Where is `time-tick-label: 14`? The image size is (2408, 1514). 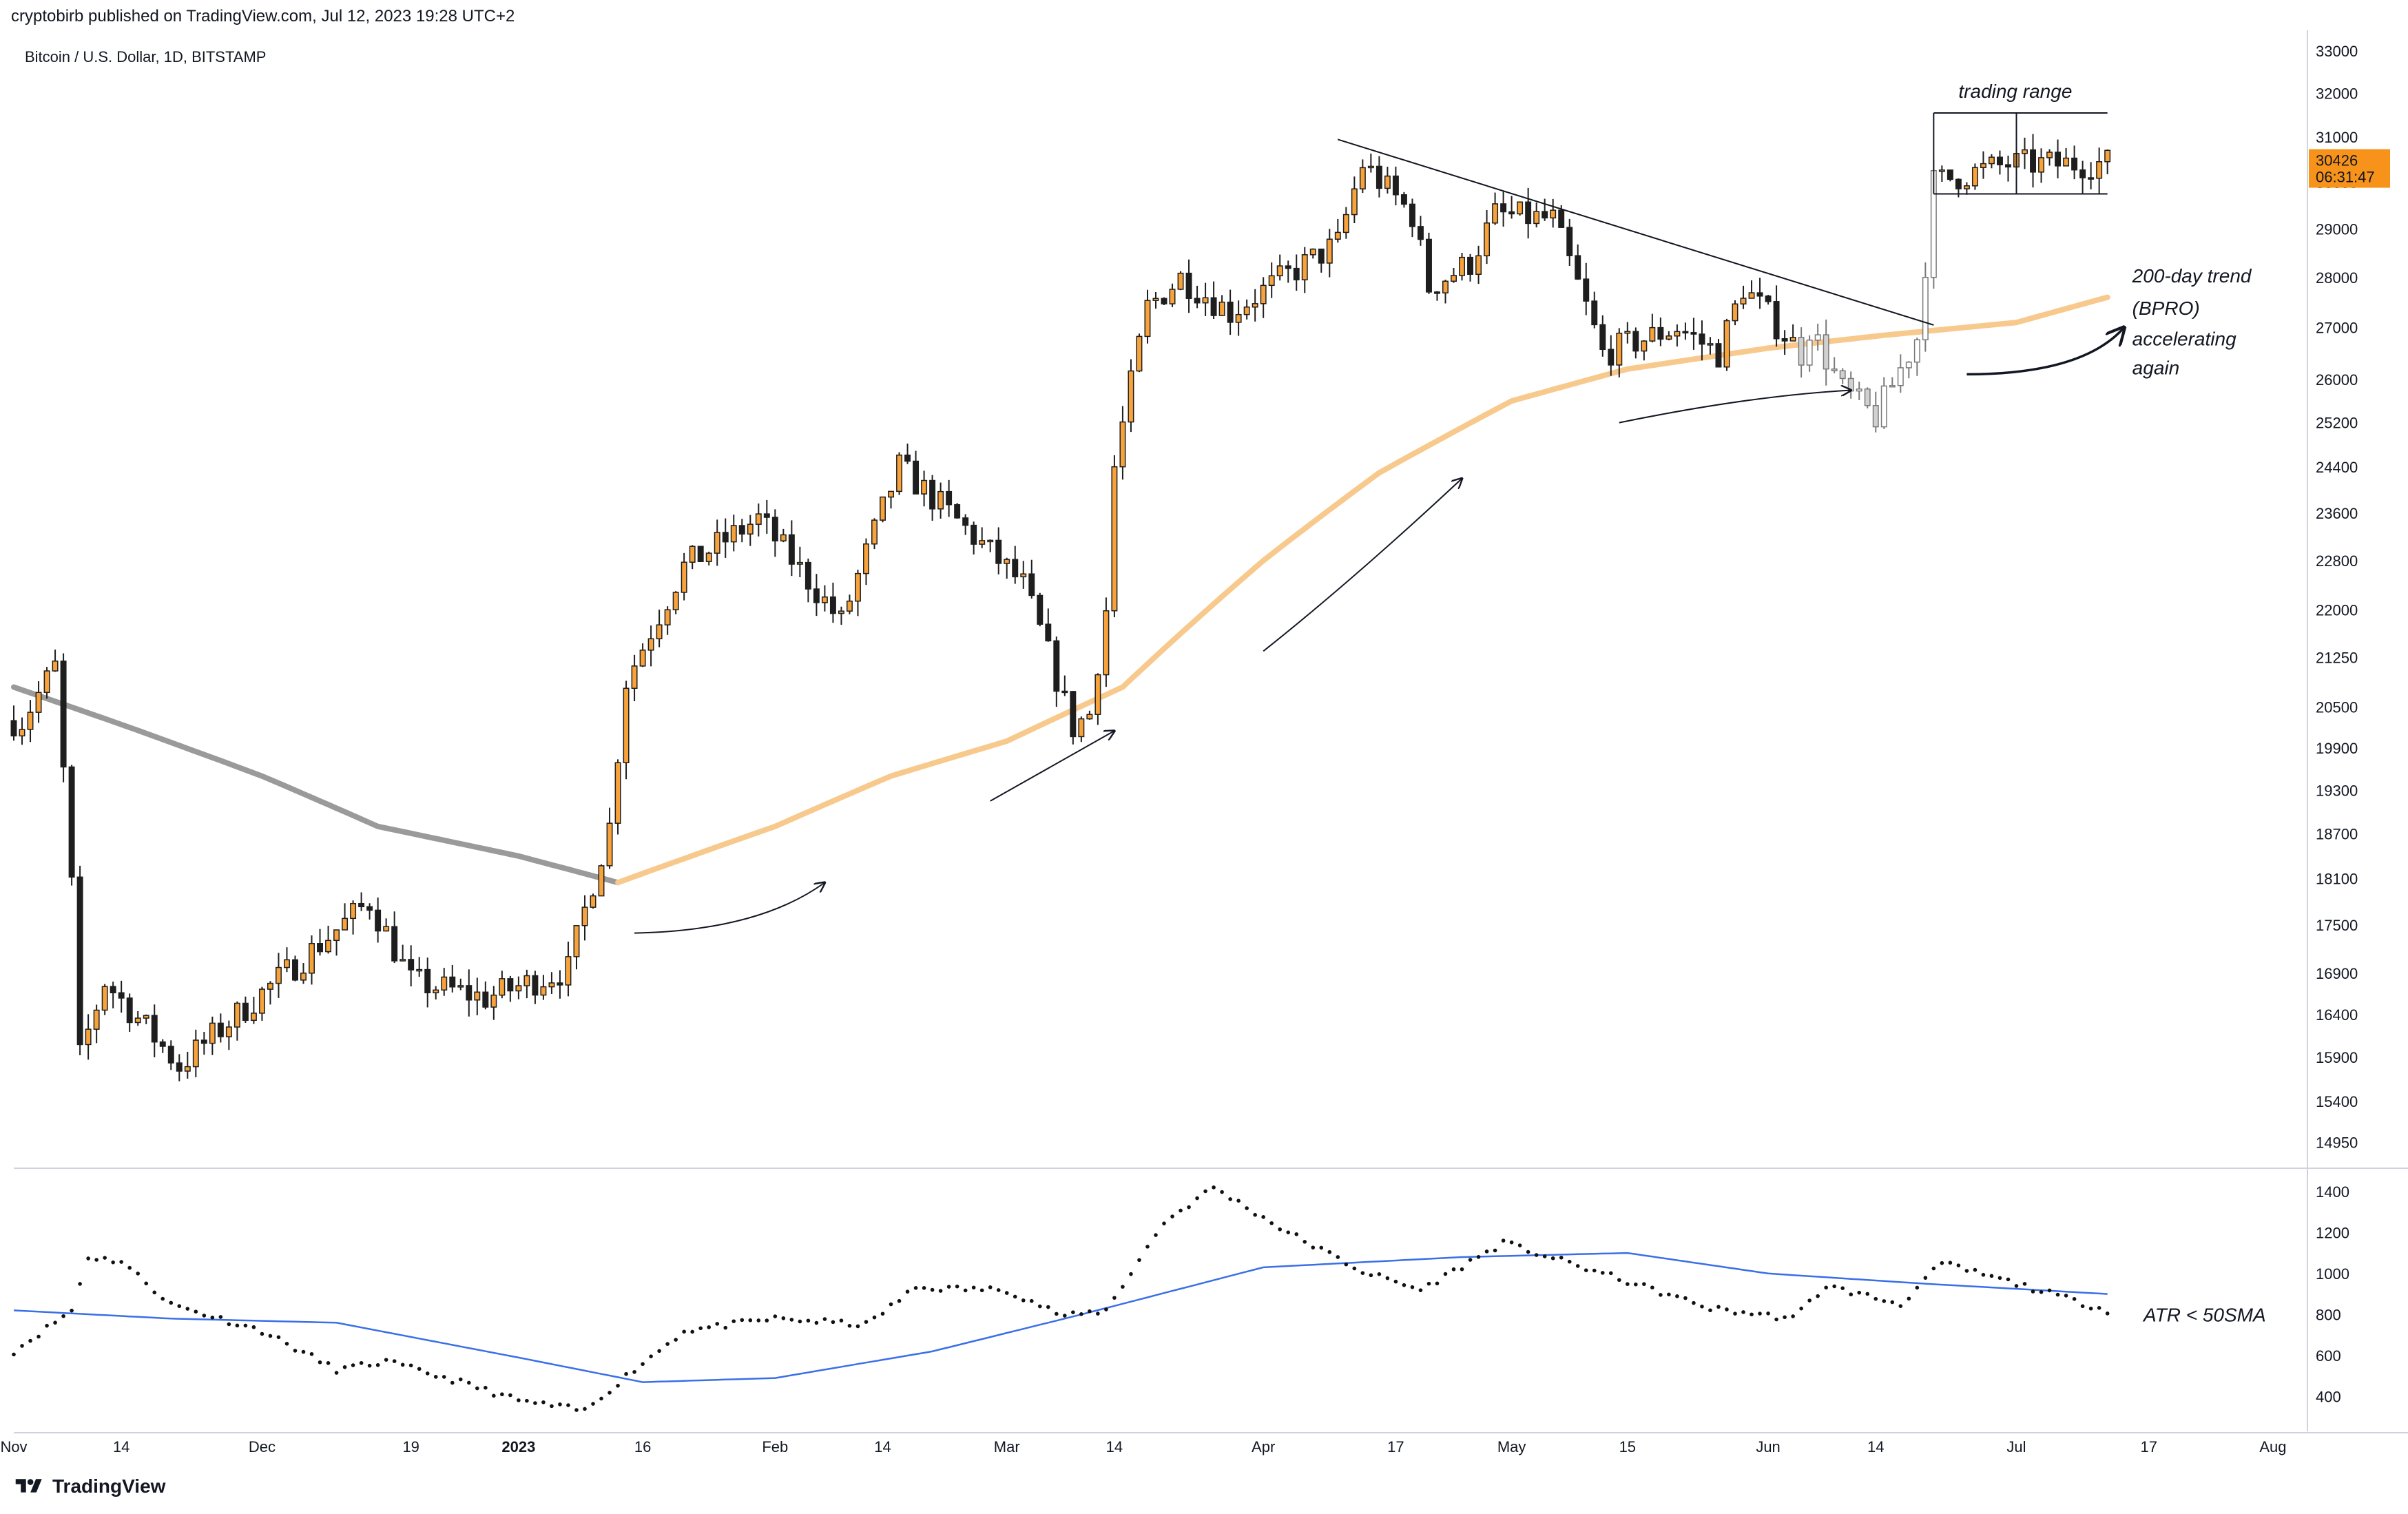
time-tick-label: 14 is located at coordinates (882, 1447).